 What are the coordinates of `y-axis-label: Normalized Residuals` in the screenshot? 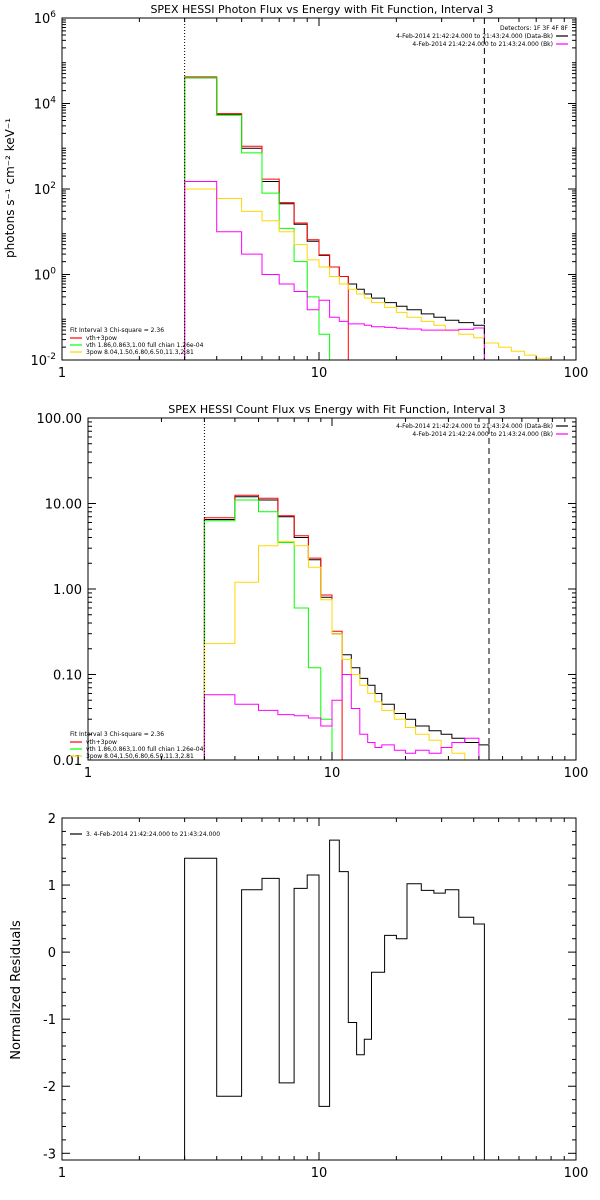 It's located at (16, 990).